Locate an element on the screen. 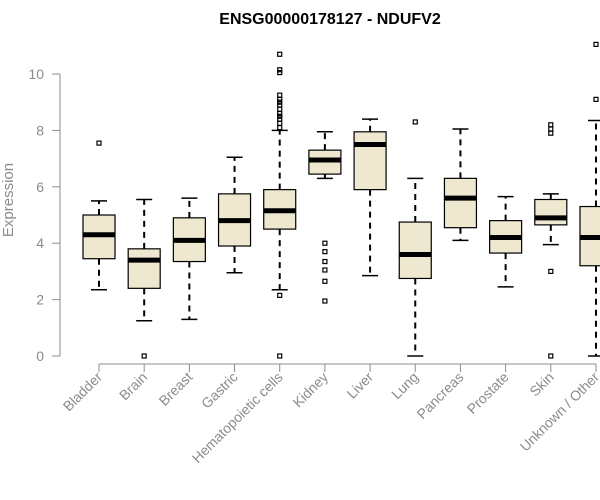  box-bladder is located at coordinates (99, 215).